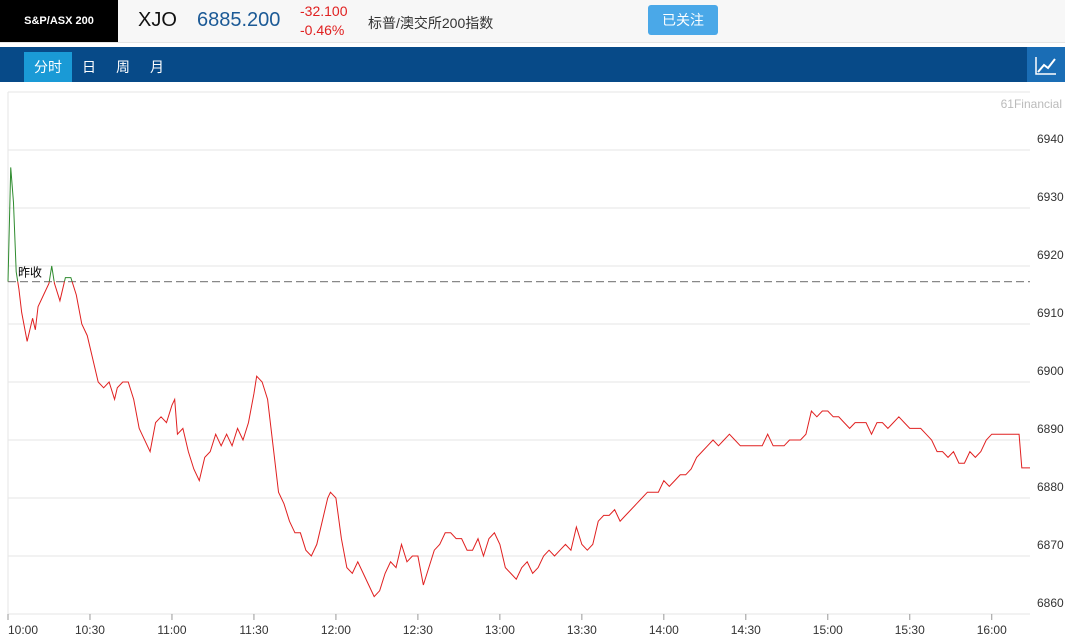 The width and height of the screenshot is (1065, 644). I want to click on y-tick-label: 6860, so click(1050, 603).